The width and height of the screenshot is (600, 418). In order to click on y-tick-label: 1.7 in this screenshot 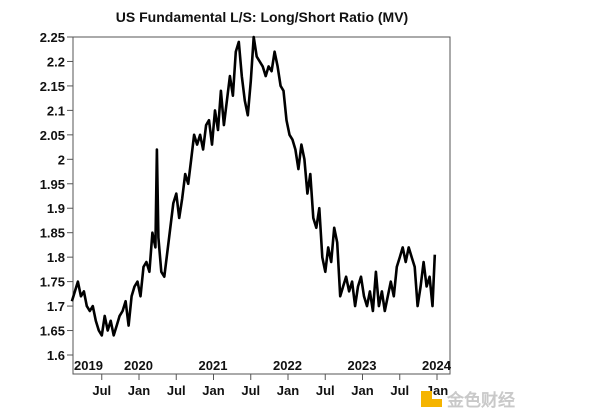, I will do `click(56, 306)`.